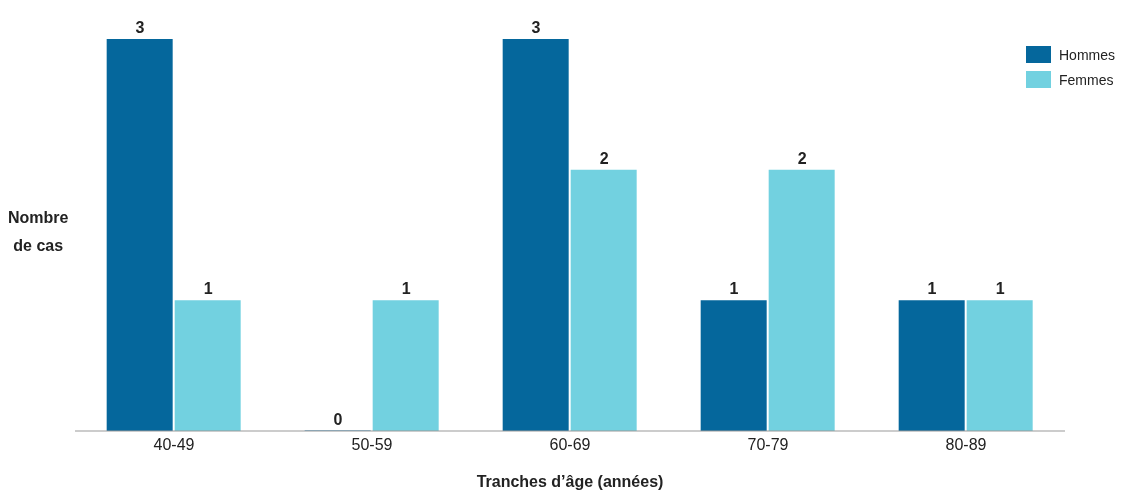 The width and height of the screenshot is (1131, 499). What do you see at coordinates (768, 445) in the screenshot?
I see `x-tick-label: 70-79` at bounding box center [768, 445].